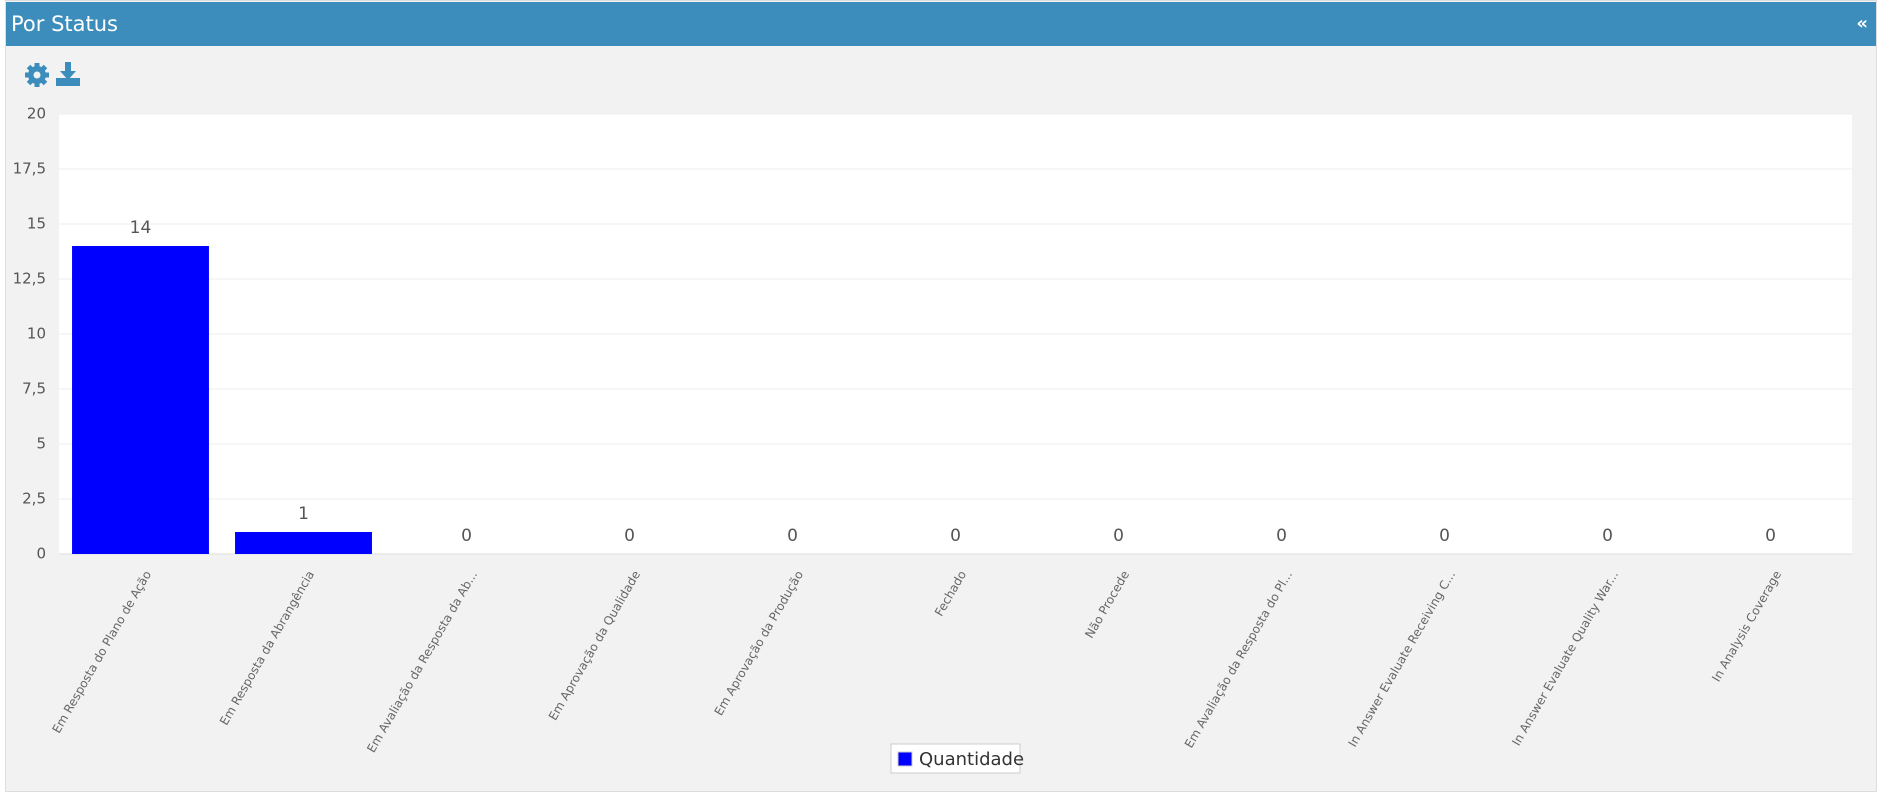 This screenshot has height=792, width=1882. Describe the element at coordinates (1107, 604) in the screenshot. I see `x-tick-label: Não Procede` at that location.